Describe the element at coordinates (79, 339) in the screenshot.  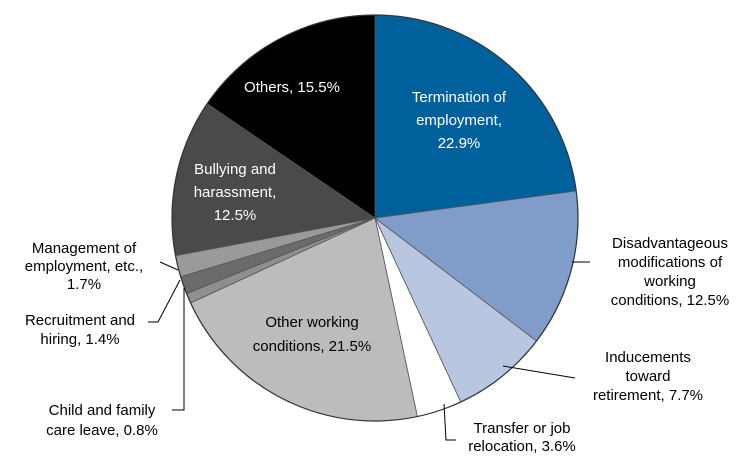
I see `data-label-line: hiring, 1.4%` at that location.